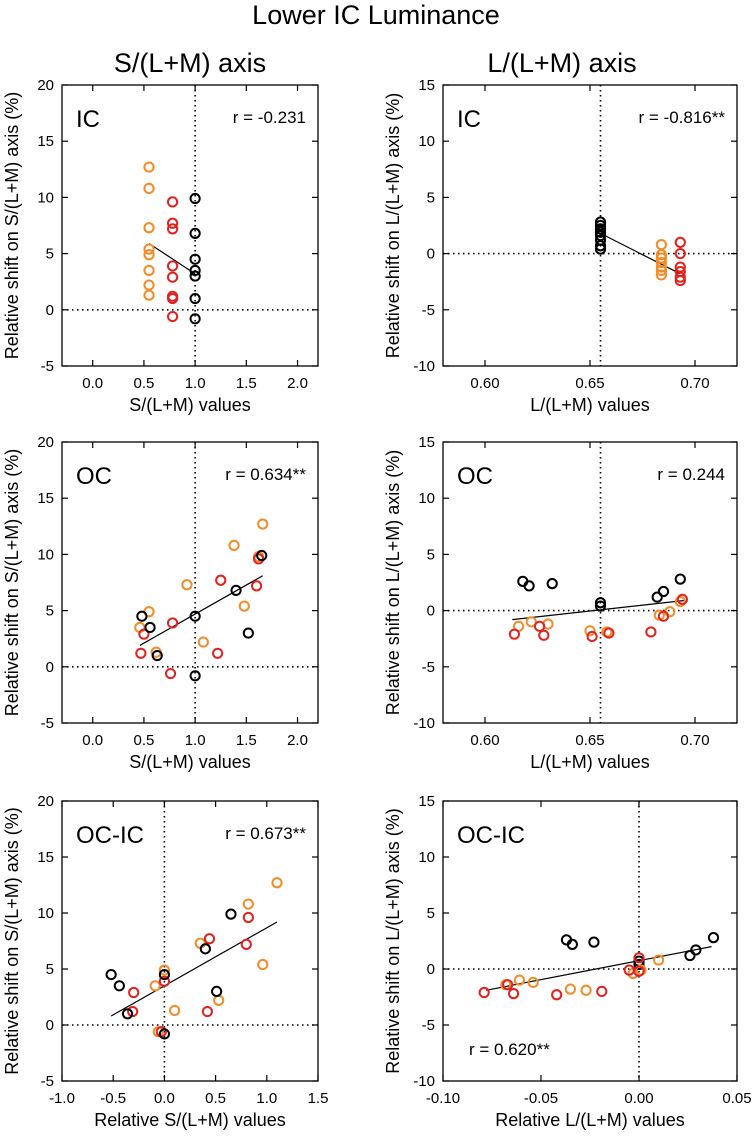 Image resolution: width=752 pixels, height=1137 pixels. Describe the element at coordinates (92, 740) in the screenshot. I see `x-tick-label: 0.0` at that location.